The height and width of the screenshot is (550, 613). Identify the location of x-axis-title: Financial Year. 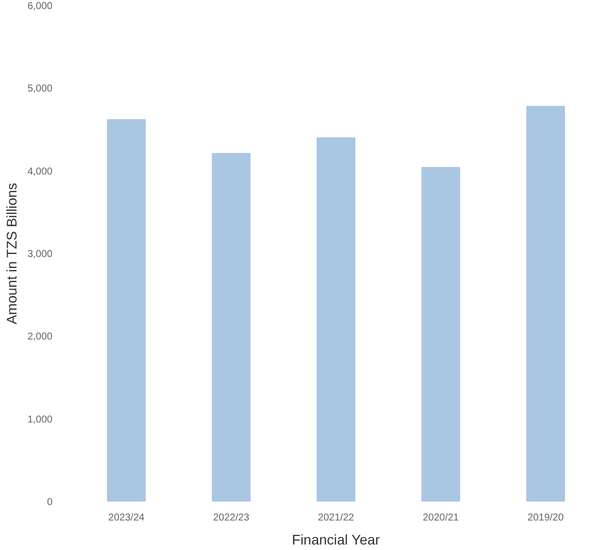
(336, 540).